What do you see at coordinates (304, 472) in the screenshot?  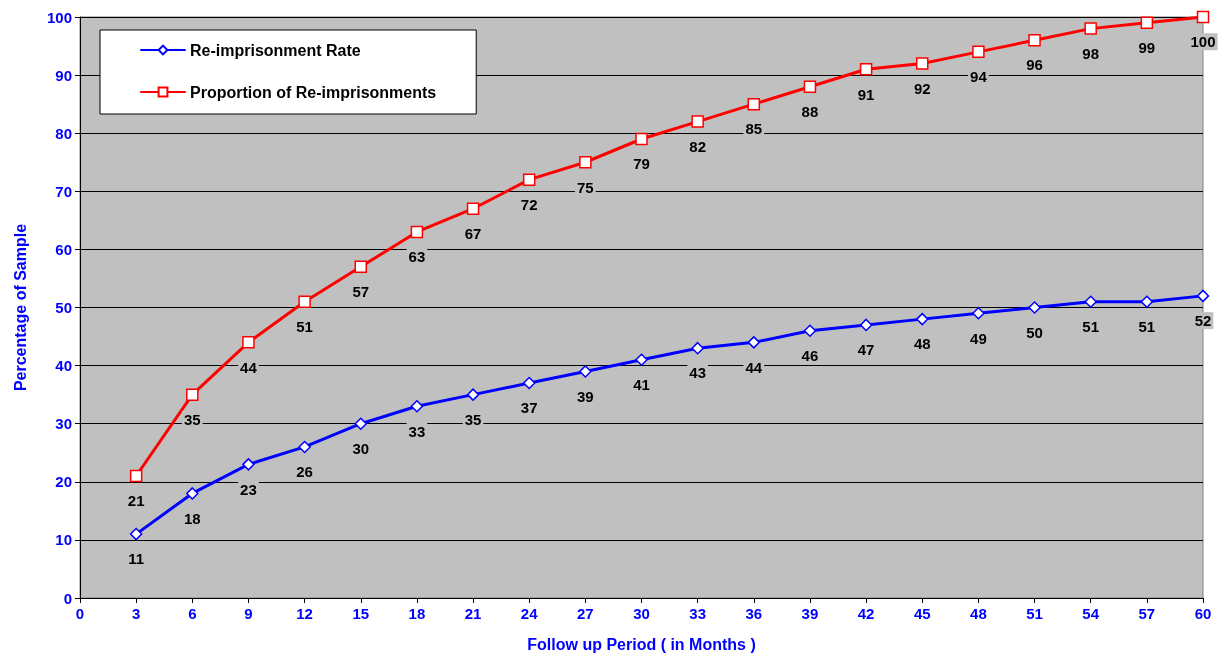 I see `data-label: 26` at bounding box center [304, 472].